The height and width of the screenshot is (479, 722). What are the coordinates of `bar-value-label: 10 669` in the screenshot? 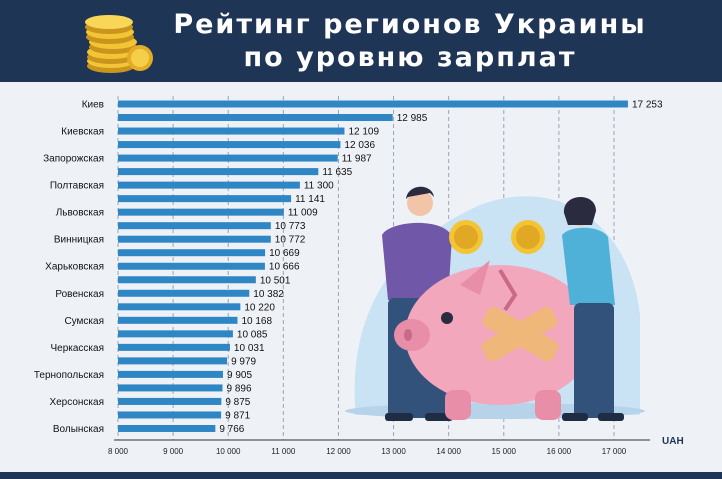 It's located at (284, 253).